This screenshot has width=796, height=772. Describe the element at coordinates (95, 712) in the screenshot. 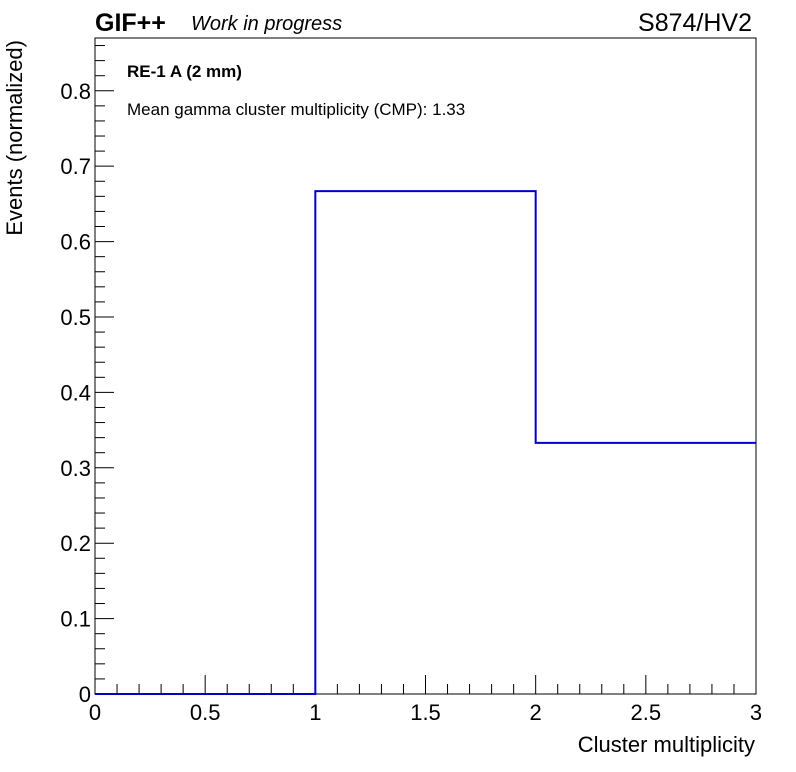

I see `x-tick-label: 0` at that location.